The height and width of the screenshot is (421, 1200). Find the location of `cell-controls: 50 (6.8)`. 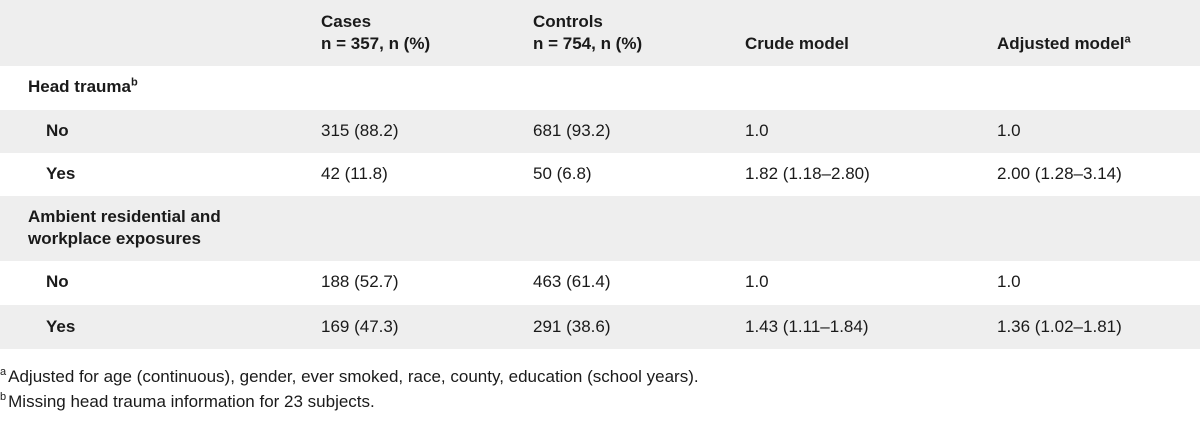

cell-controls: 50 (6.8) is located at coordinates (562, 173).